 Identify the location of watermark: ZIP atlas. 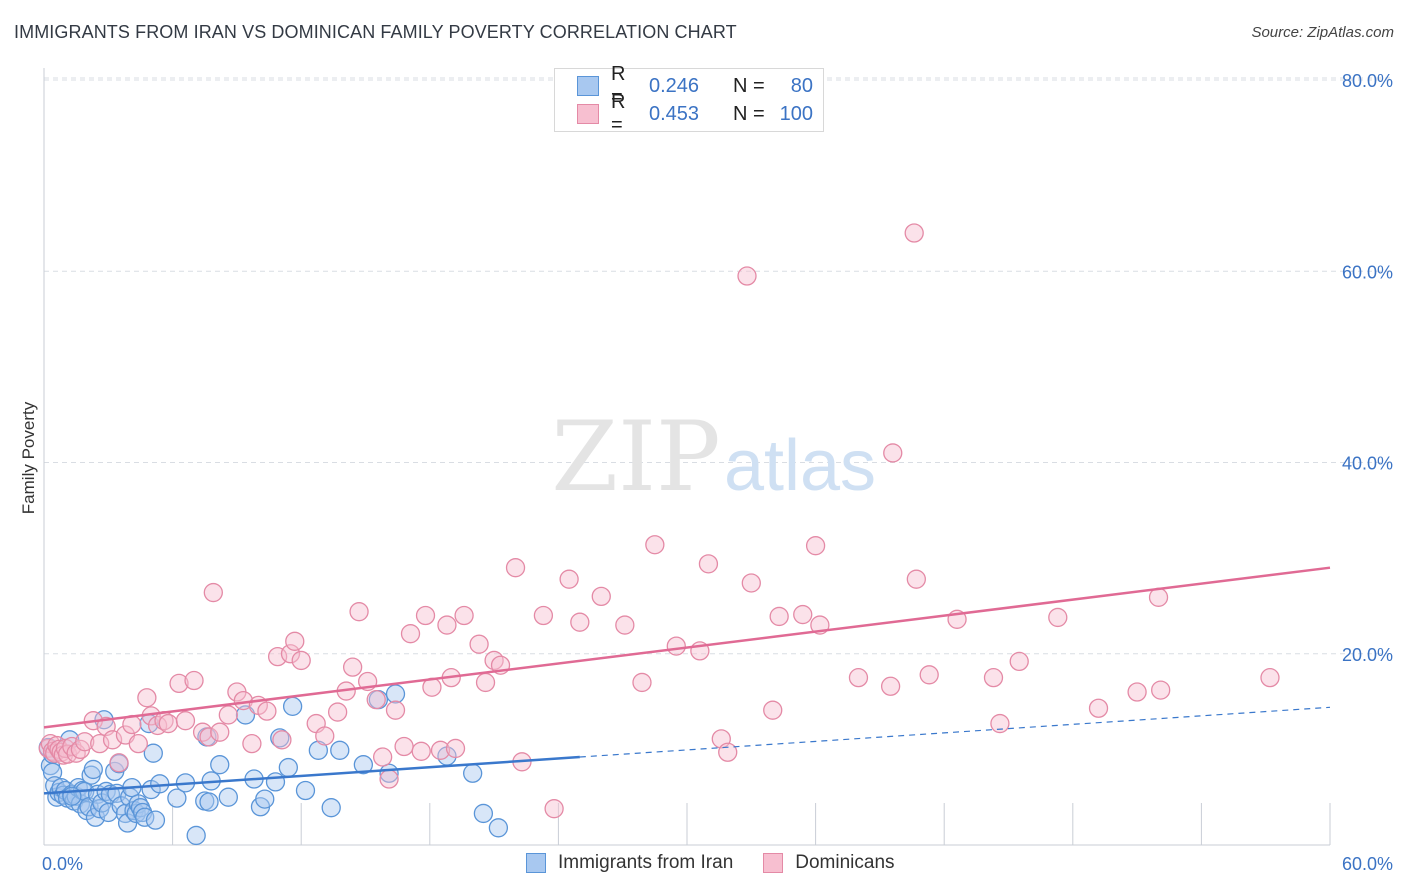
(713, 457).